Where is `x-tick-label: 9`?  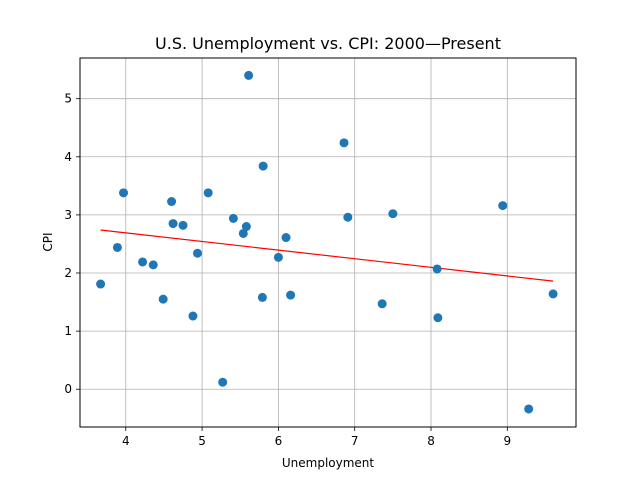
x-tick-label: 9 is located at coordinates (508, 441).